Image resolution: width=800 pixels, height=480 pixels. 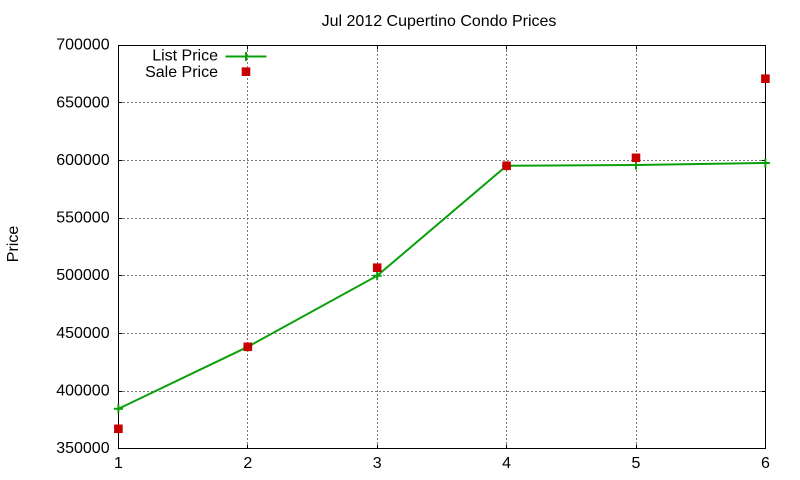 I want to click on svg-text: 4, so click(x=506, y=463).